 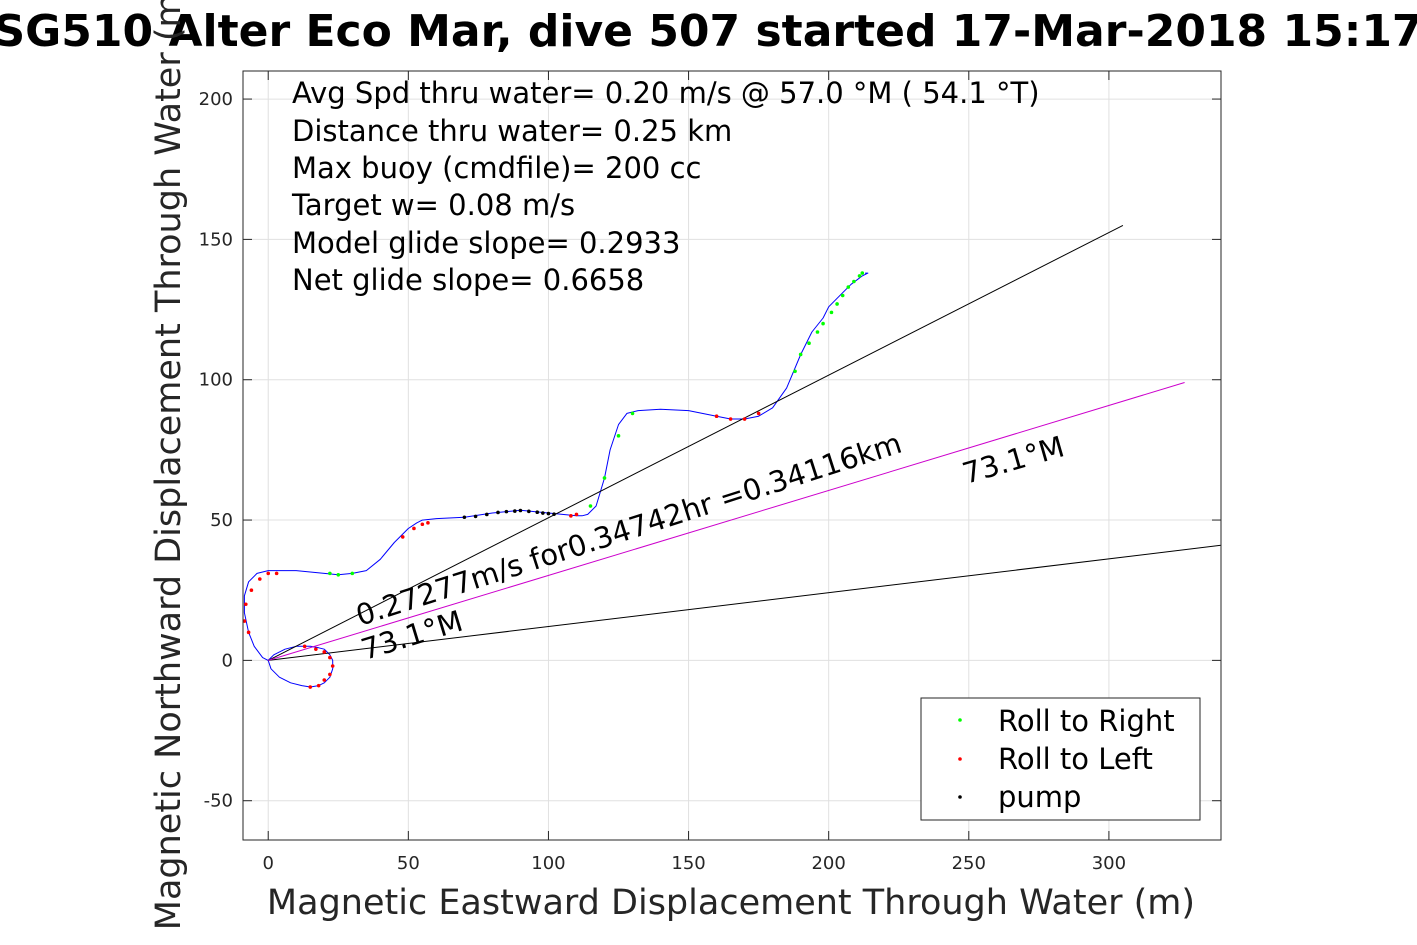 I want to click on legend-label-roll-right: Roll to Right, so click(x=1086, y=721).